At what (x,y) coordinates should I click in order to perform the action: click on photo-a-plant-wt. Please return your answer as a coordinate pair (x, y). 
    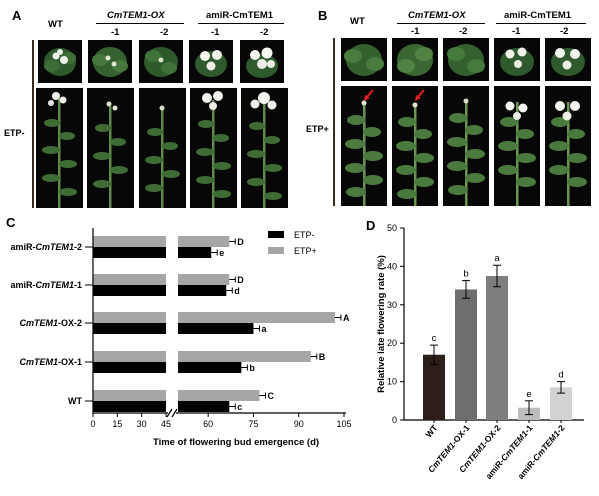
    Looking at the image, I should click on (59, 148).